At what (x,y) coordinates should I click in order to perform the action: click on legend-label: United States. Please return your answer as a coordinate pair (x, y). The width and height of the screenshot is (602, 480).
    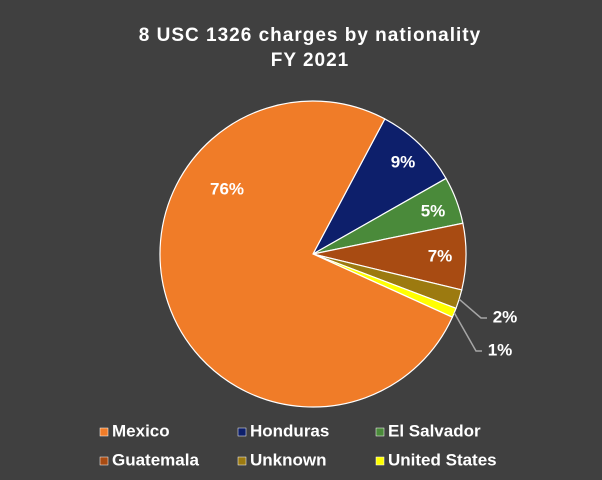
    Looking at the image, I should click on (442, 459).